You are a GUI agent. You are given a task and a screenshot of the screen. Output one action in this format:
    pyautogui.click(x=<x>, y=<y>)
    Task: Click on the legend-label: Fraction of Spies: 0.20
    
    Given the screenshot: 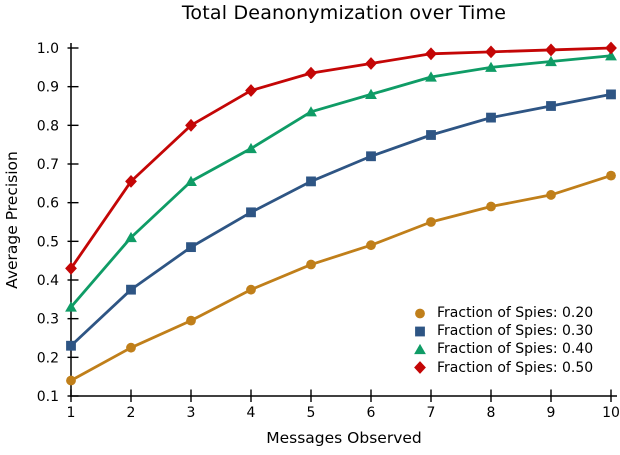 What is the action you would take?
    pyautogui.click(x=515, y=313)
    